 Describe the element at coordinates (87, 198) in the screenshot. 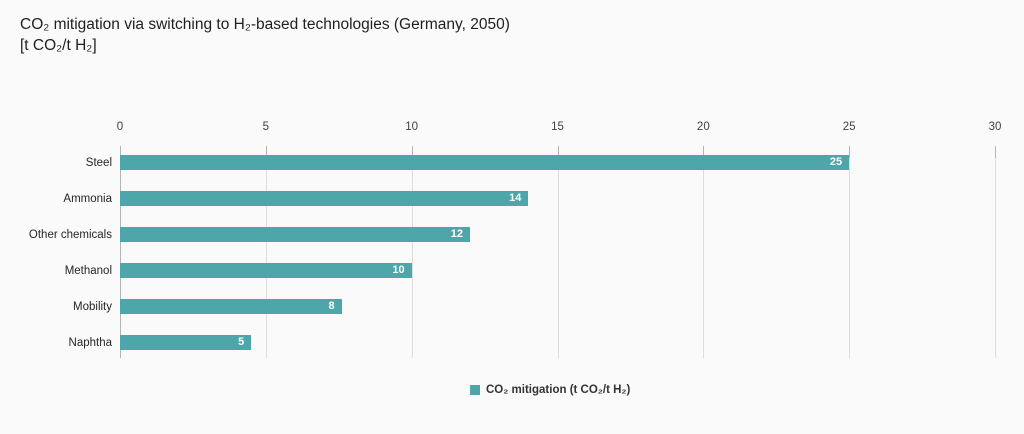

I see `category-label: Ammonia` at that location.